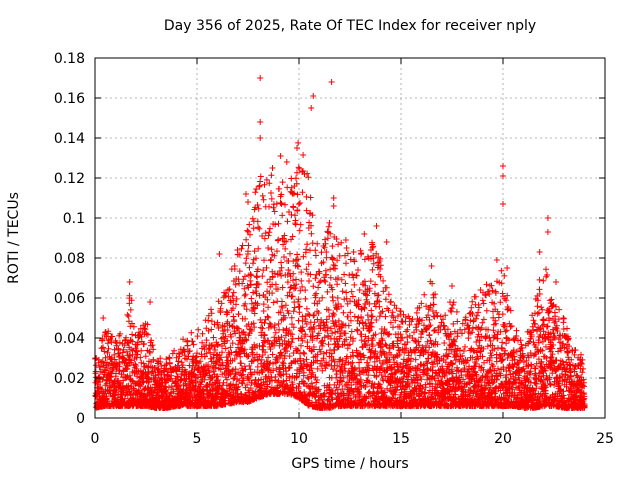 The image size is (640, 480). I want to click on y-tick-label: 0.14, so click(69, 139).